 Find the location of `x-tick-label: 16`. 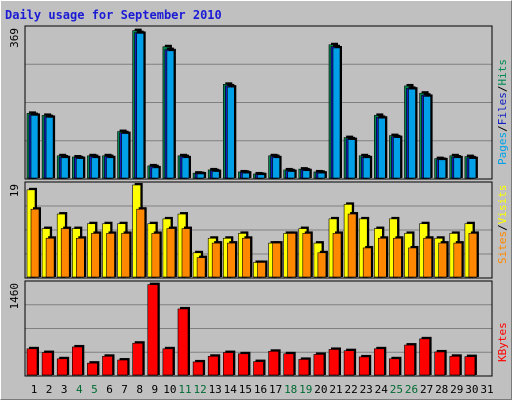

x-tick-label: 16 is located at coordinates (260, 389).